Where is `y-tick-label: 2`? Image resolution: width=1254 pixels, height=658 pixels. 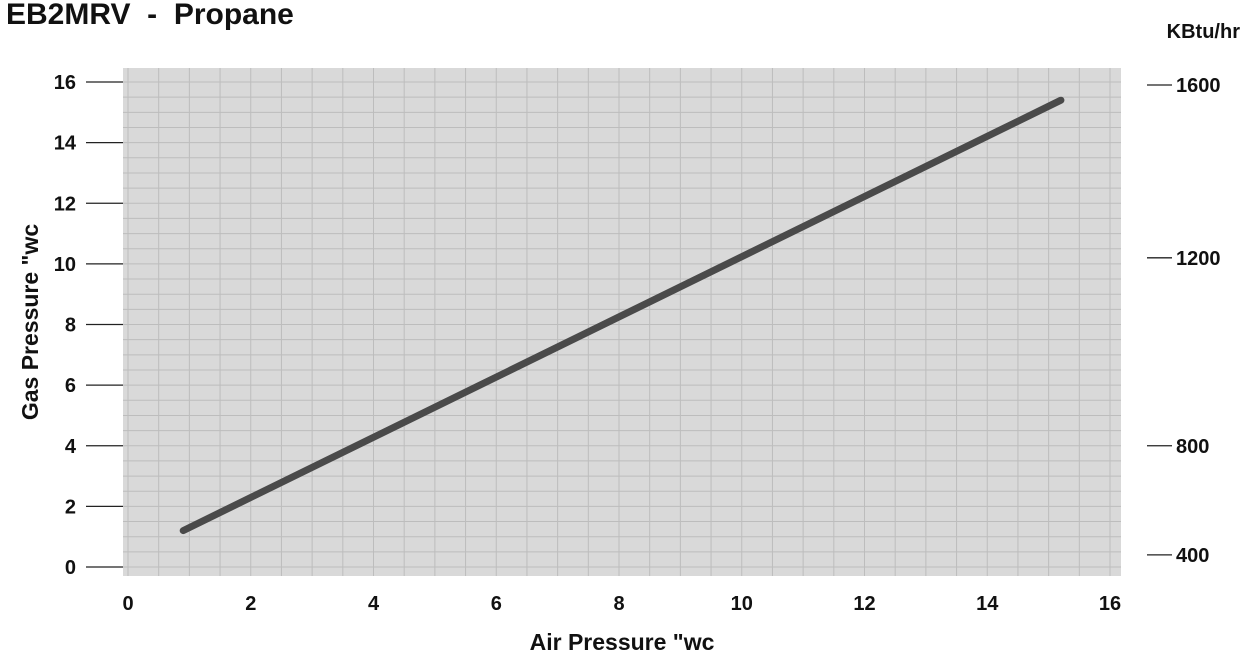 y-tick-label: 2 is located at coordinates (70, 507).